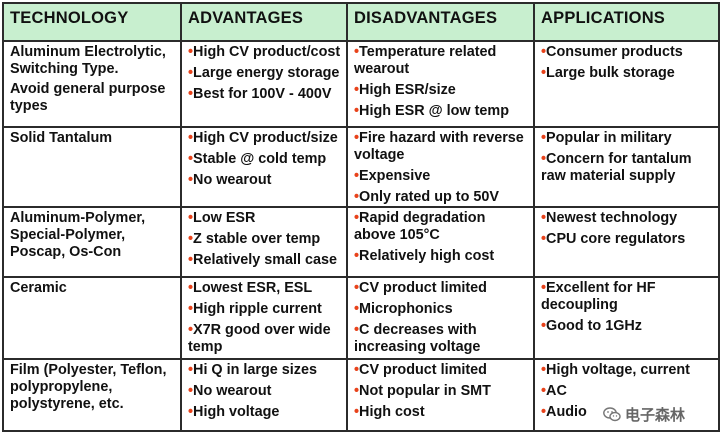 The width and height of the screenshot is (720, 445). What do you see at coordinates (93, 61) in the screenshot?
I see `technology-name: Aluminum Electrolytic, Switching Type.` at bounding box center [93, 61].